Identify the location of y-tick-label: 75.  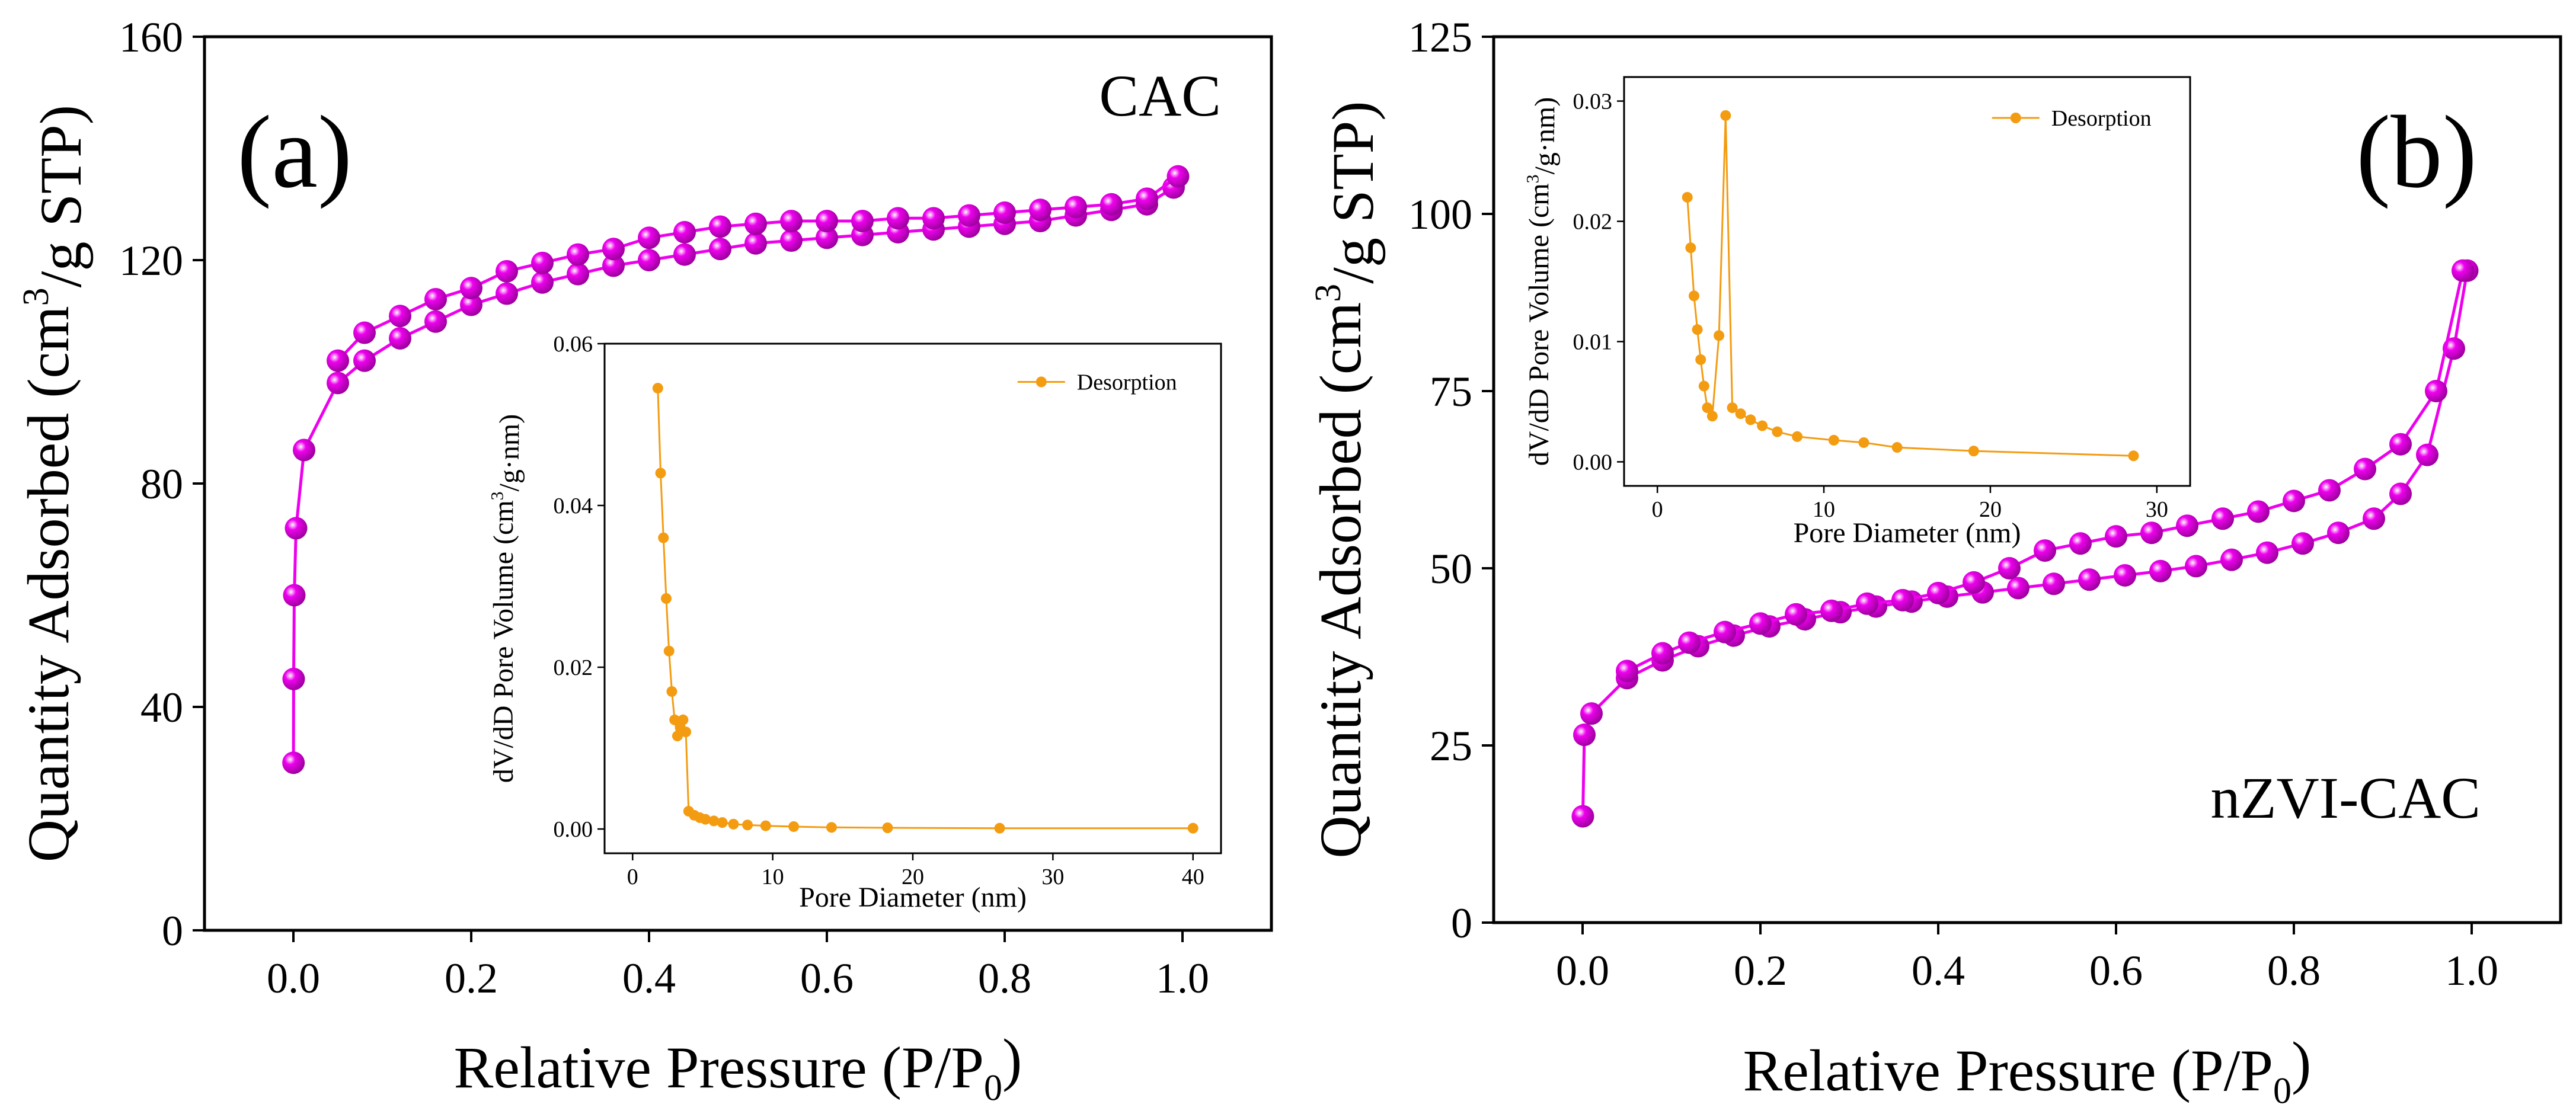
(1451, 392).